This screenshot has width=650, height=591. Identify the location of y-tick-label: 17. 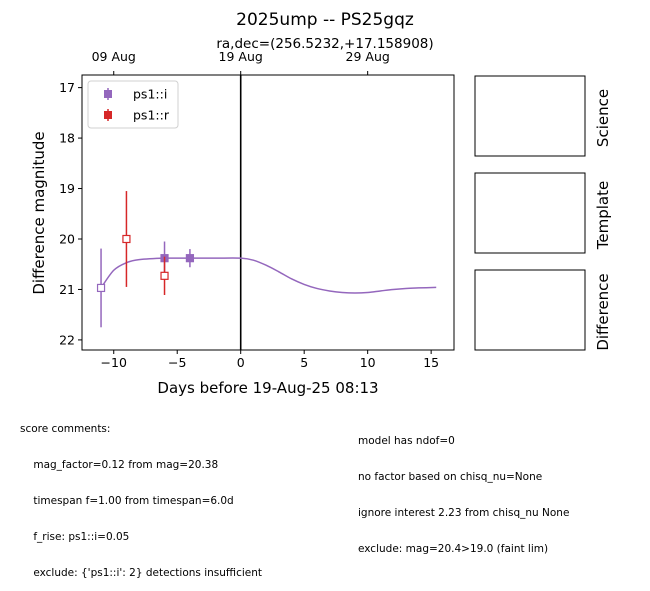
(67, 87).